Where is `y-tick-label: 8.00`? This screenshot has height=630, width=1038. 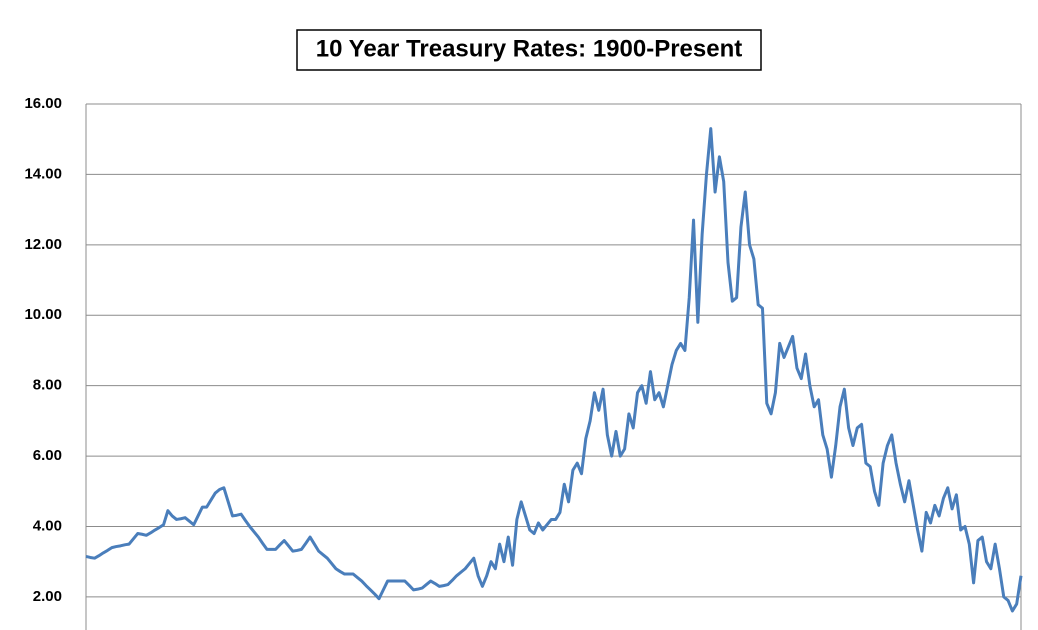 y-tick-label: 8.00 is located at coordinates (47, 385).